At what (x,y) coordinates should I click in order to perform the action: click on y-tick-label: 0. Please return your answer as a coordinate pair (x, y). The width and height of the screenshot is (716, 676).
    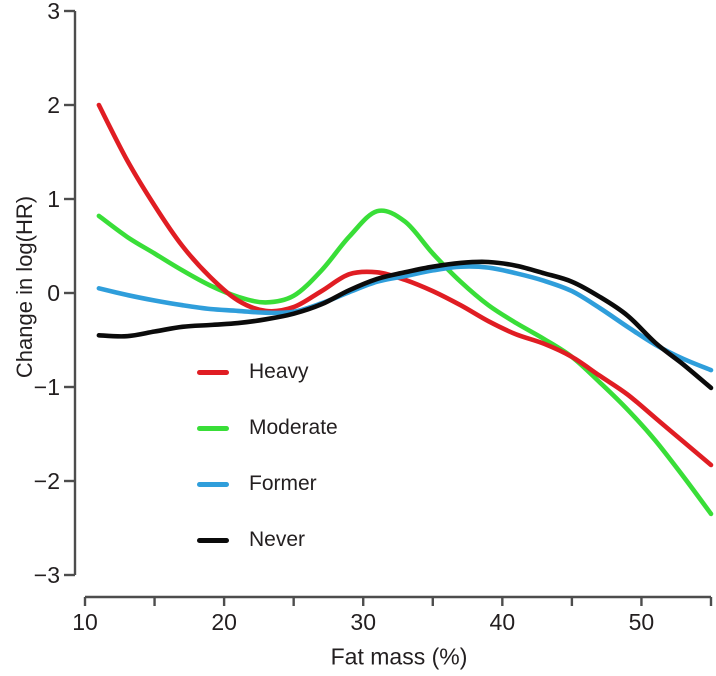
    Looking at the image, I should click on (53, 293).